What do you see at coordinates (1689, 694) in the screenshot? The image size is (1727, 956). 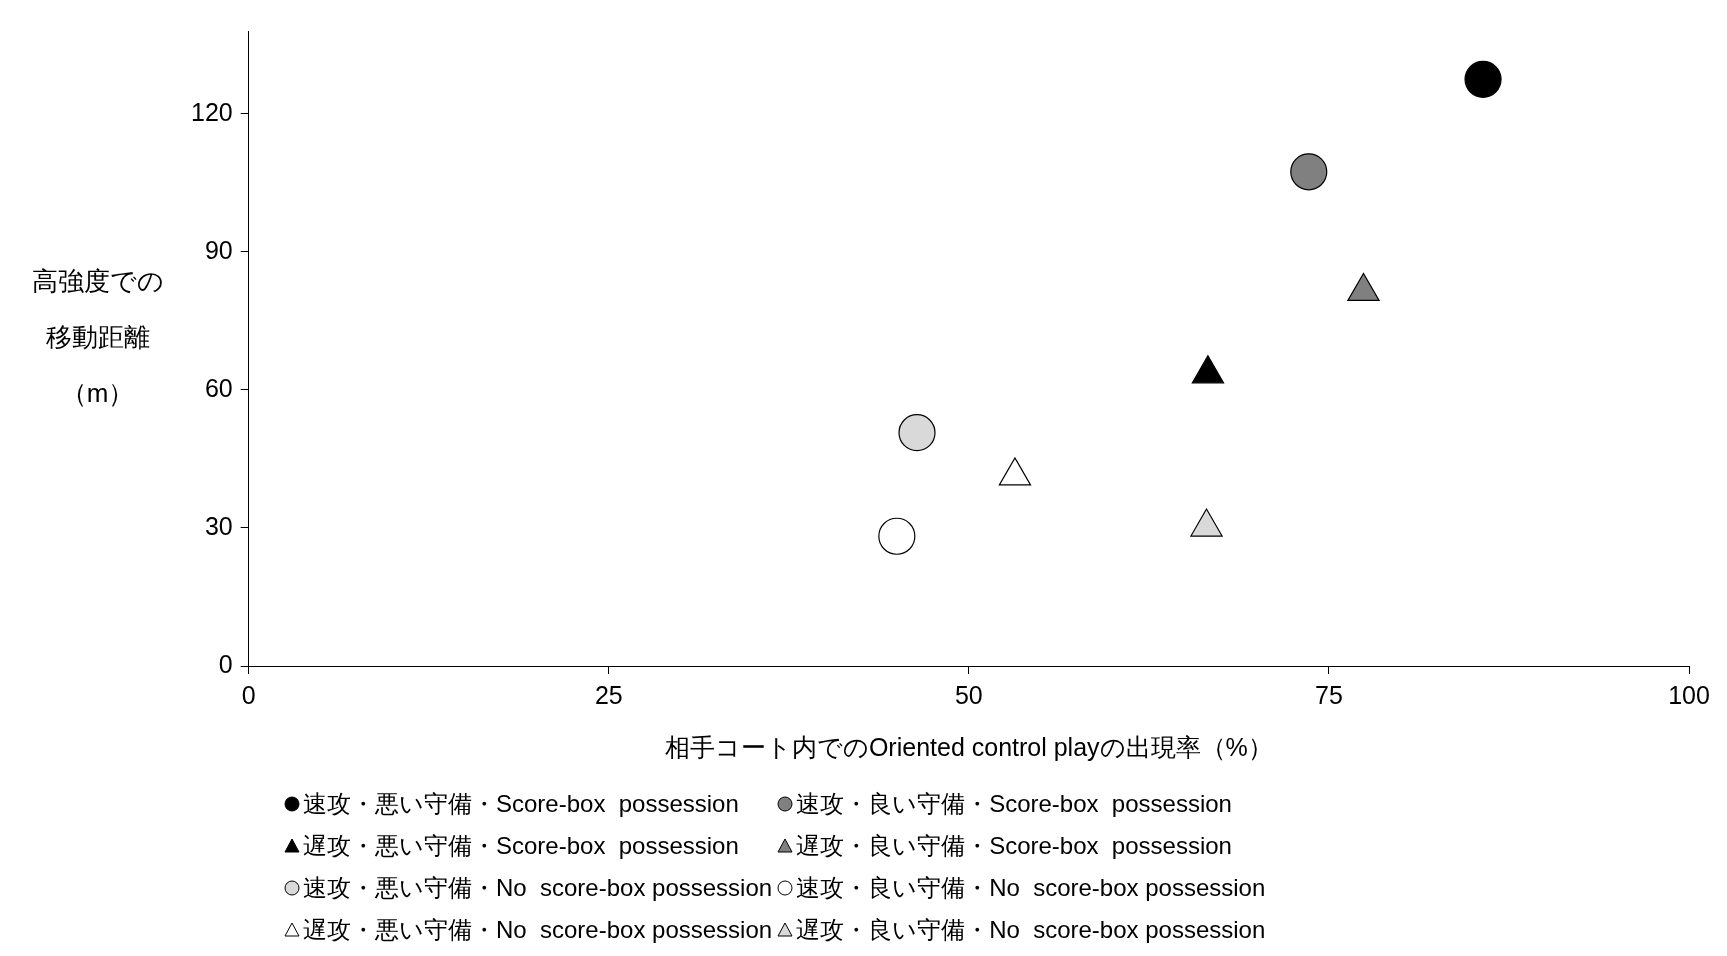 I see `x-tick-label: 100` at bounding box center [1689, 694].